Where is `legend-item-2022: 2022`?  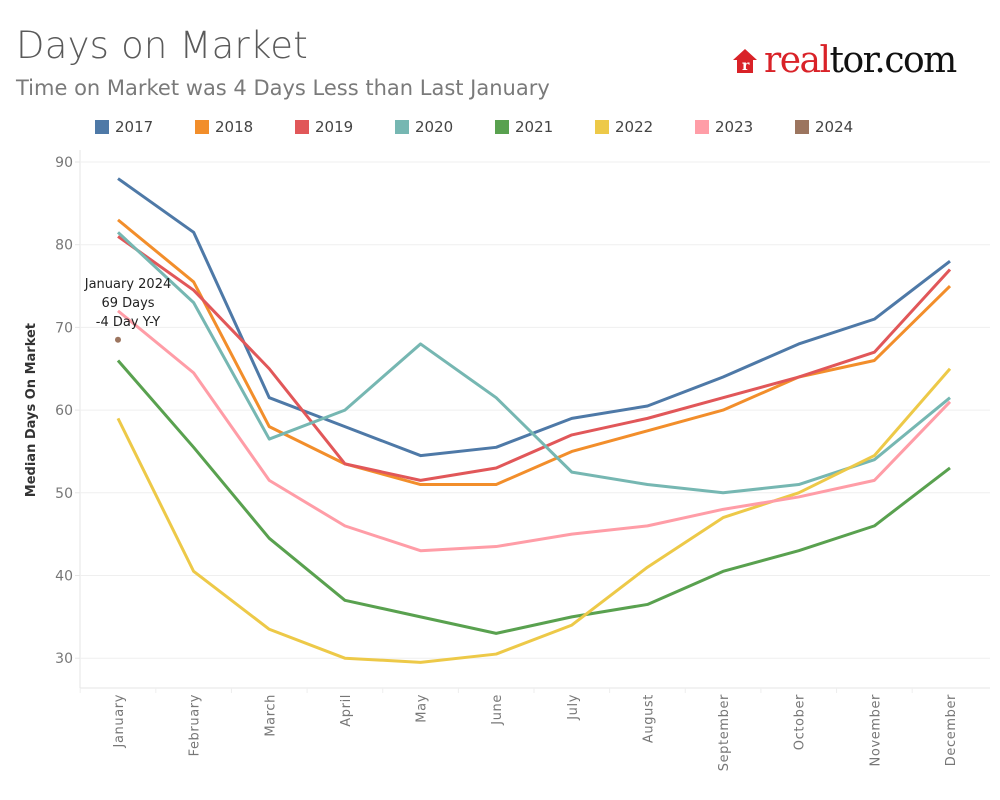 legend-item-2022: 2022 is located at coordinates (645, 127).